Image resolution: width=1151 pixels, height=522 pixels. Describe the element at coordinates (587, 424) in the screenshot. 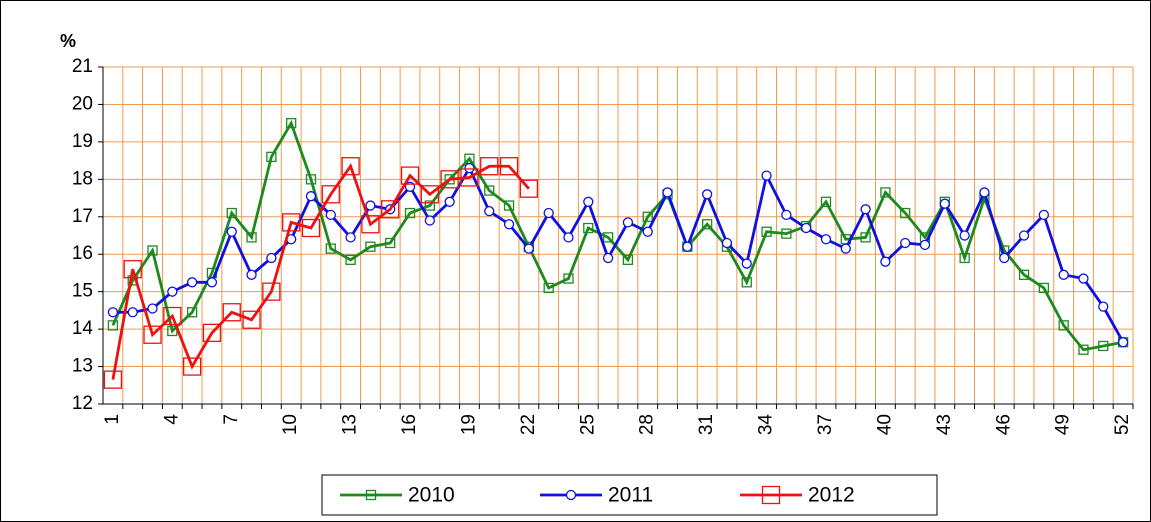

I see `x-tick-label: 25` at that location.